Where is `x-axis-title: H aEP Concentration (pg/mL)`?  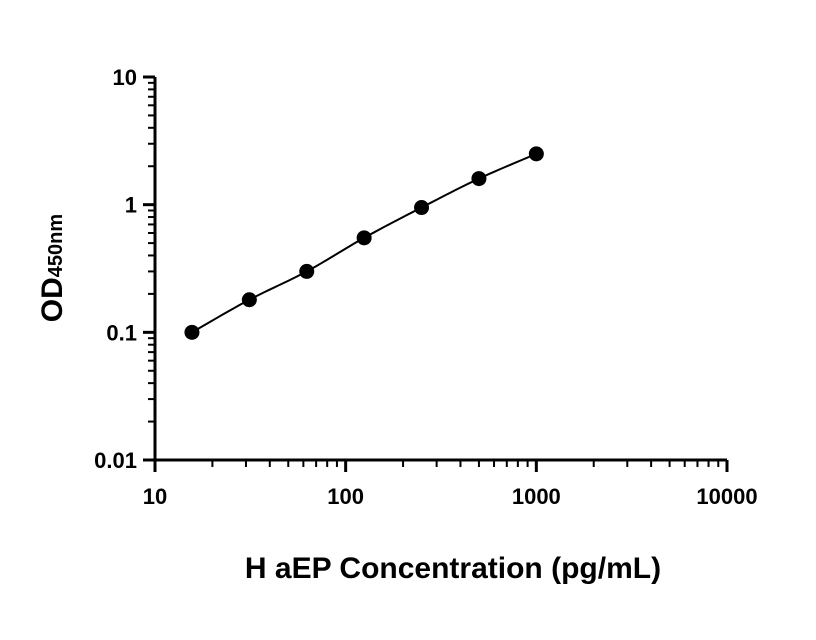 x-axis-title: H aEP Concentration (pg/mL) is located at coordinates (453, 568).